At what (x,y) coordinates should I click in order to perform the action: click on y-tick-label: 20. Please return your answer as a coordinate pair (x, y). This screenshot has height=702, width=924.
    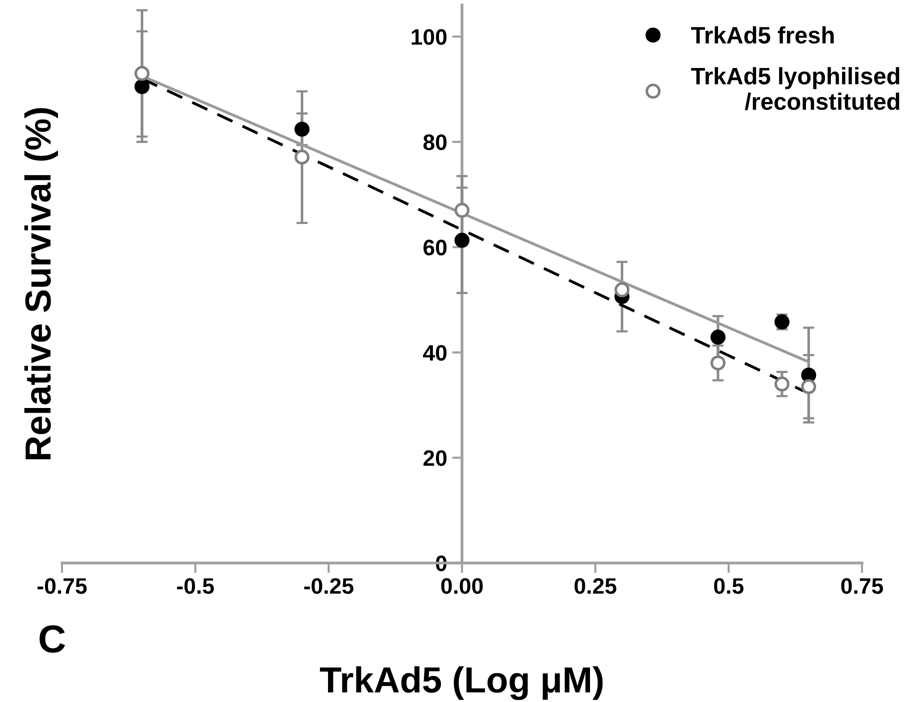
    Looking at the image, I should click on (435, 458).